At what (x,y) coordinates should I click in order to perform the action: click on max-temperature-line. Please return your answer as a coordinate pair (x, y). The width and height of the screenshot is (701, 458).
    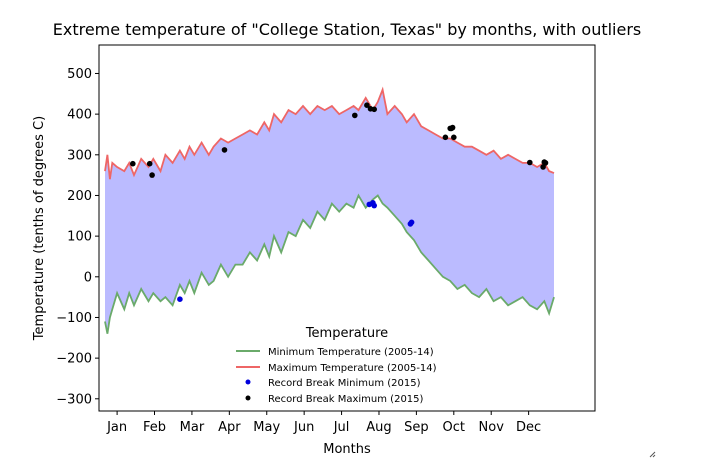
    Looking at the image, I should click on (329, 133).